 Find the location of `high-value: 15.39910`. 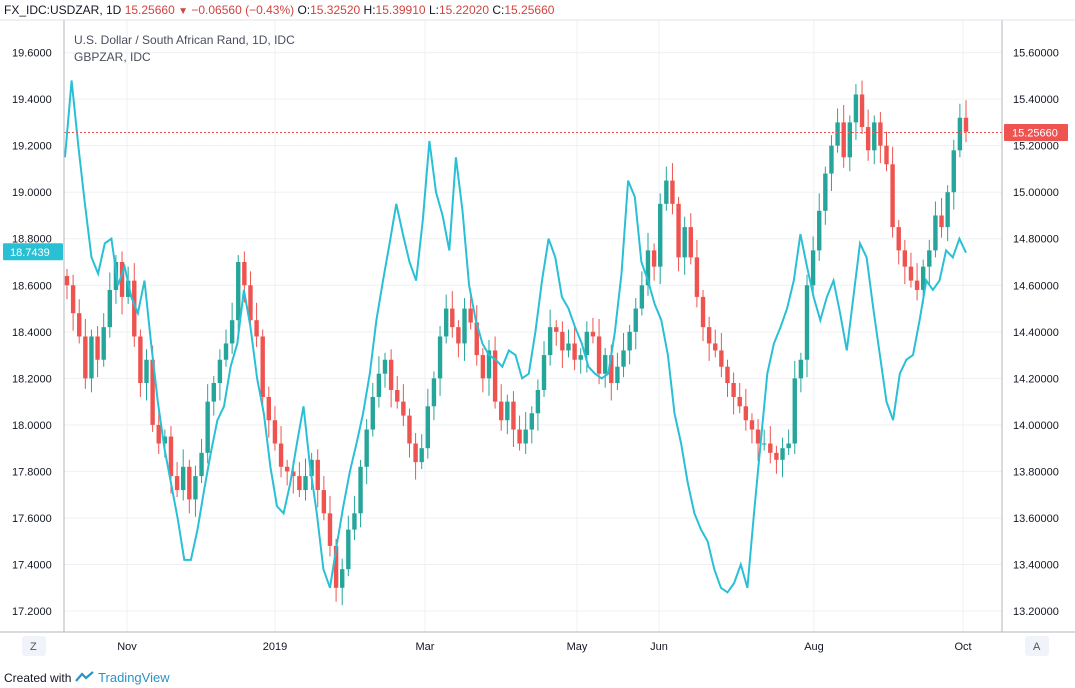

high-value: 15.39910 is located at coordinates (400, 10).